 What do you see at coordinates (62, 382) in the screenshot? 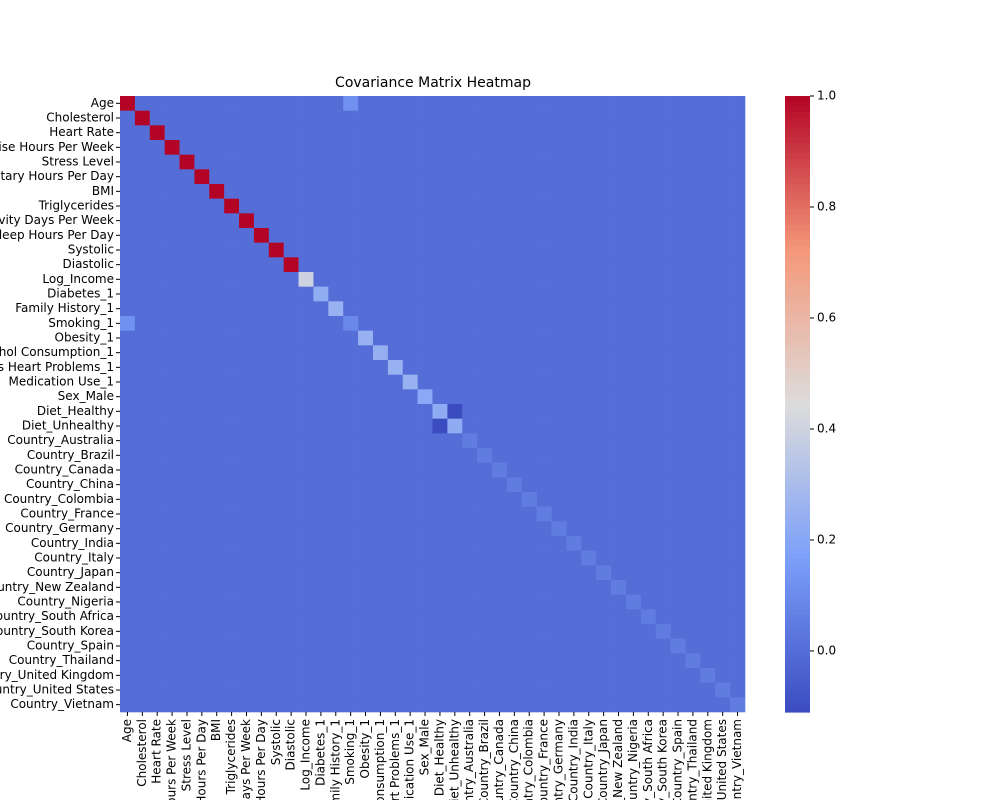
I see `y-tick-label: Medication Use_1` at bounding box center [62, 382].